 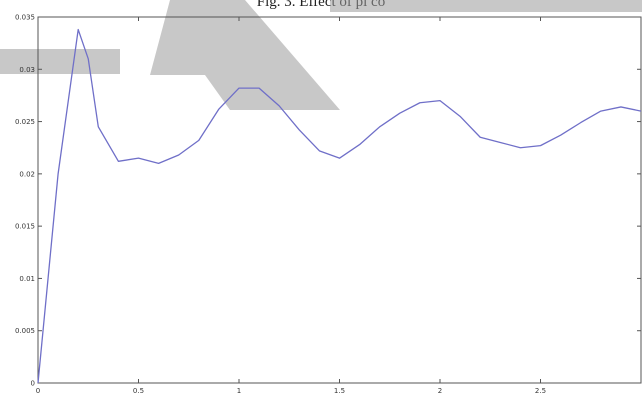 I want to click on x-tick-label: 0, so click(x=38, y=391).